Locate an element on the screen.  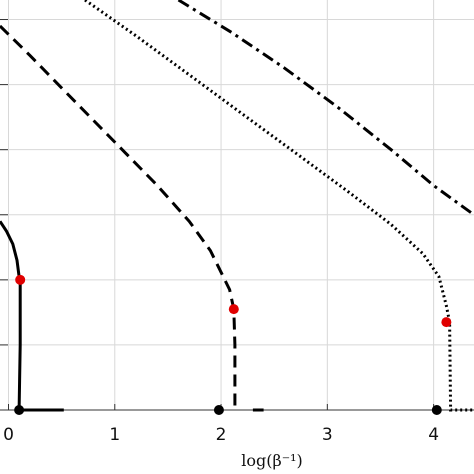
x-tick-label-2: 2 is located at coordinates (221, 435).